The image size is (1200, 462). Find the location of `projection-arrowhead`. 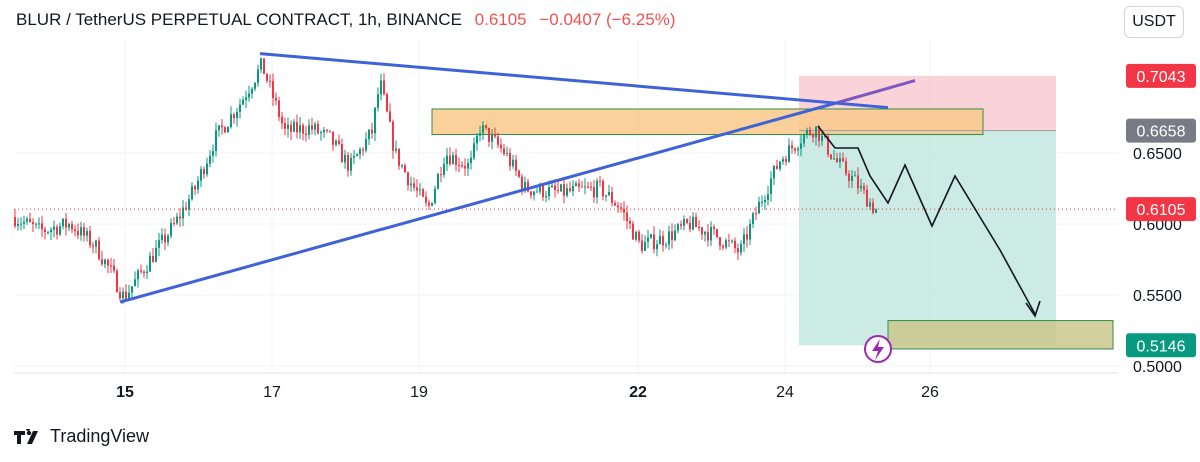

projection-arrowhead is located at coordinates (1033, 309).